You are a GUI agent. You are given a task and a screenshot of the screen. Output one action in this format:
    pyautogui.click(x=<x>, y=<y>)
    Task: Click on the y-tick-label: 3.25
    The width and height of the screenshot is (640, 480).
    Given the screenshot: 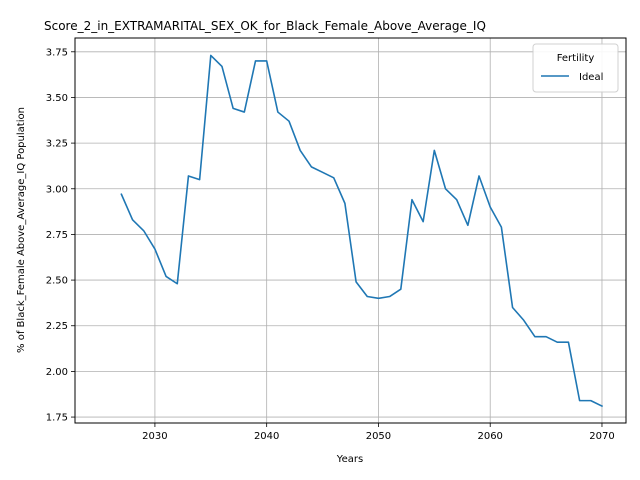 What is the action you would take?
    pyautogui.click(x=57, y=144)
    